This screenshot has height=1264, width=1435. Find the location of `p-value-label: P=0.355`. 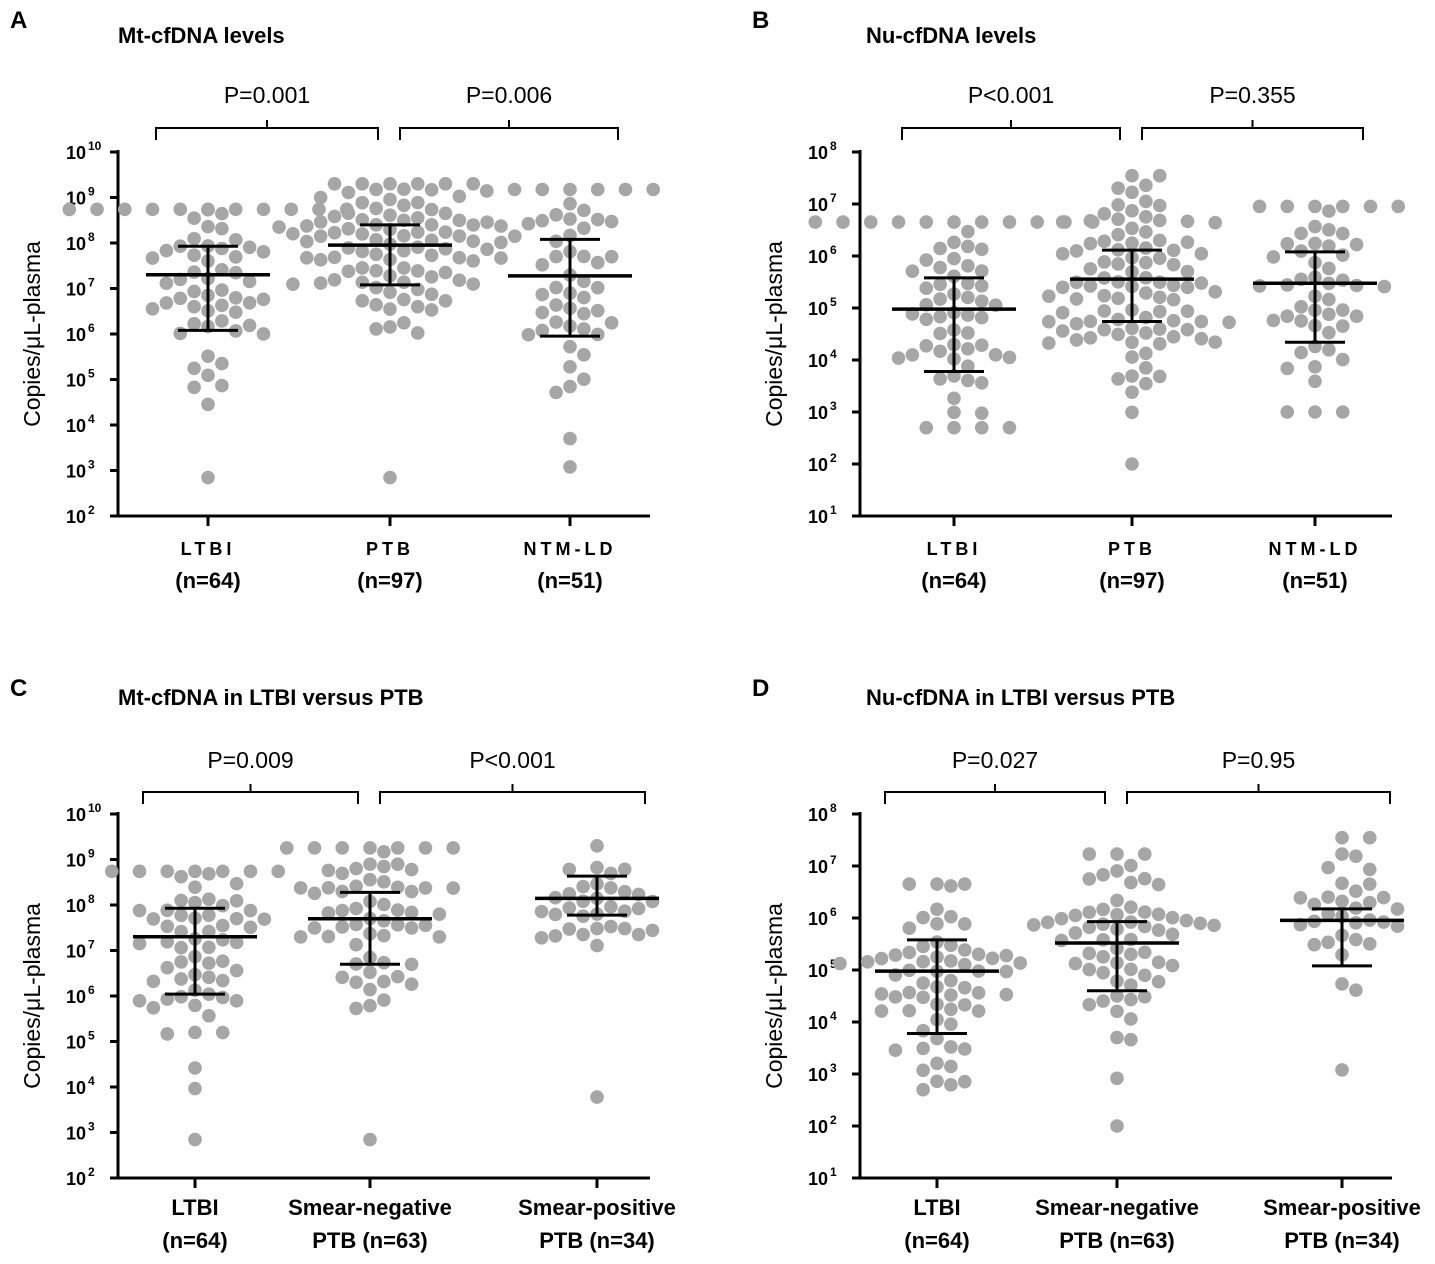

p-value-label: P=0.355 is located at coordinates (1252, 95).